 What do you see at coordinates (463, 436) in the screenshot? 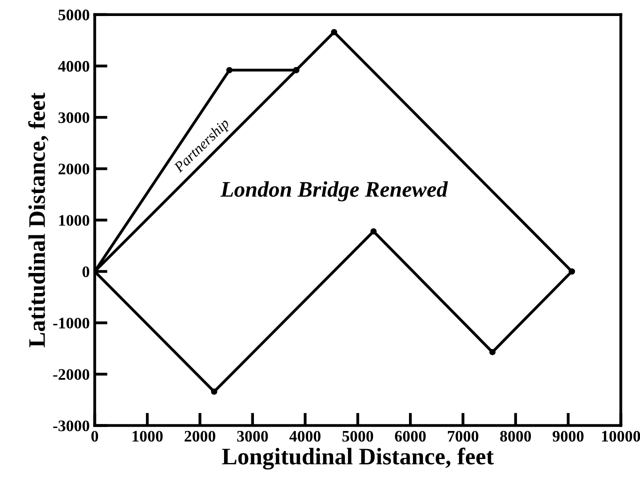
I see `x-tick-label: 7000` at bounding box center [463, 436].